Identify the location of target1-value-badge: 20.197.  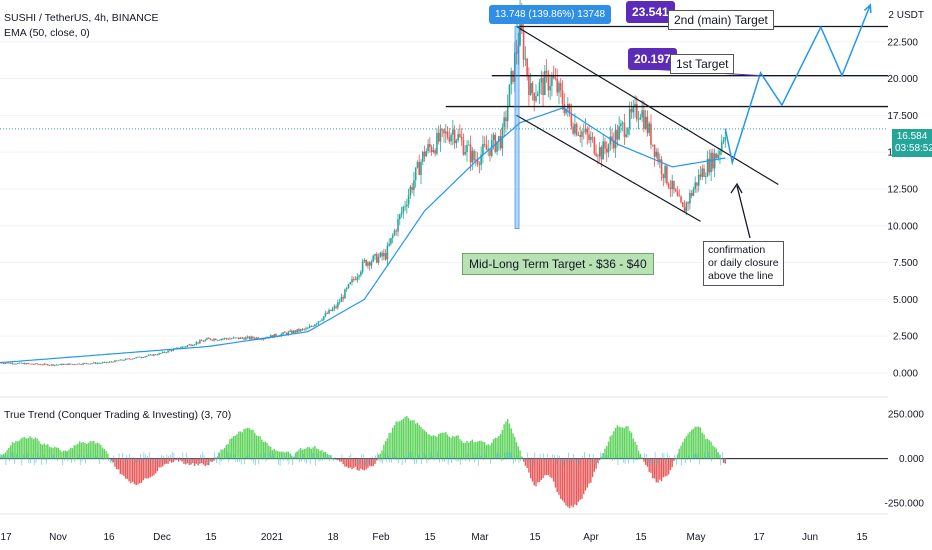
(652, 59).